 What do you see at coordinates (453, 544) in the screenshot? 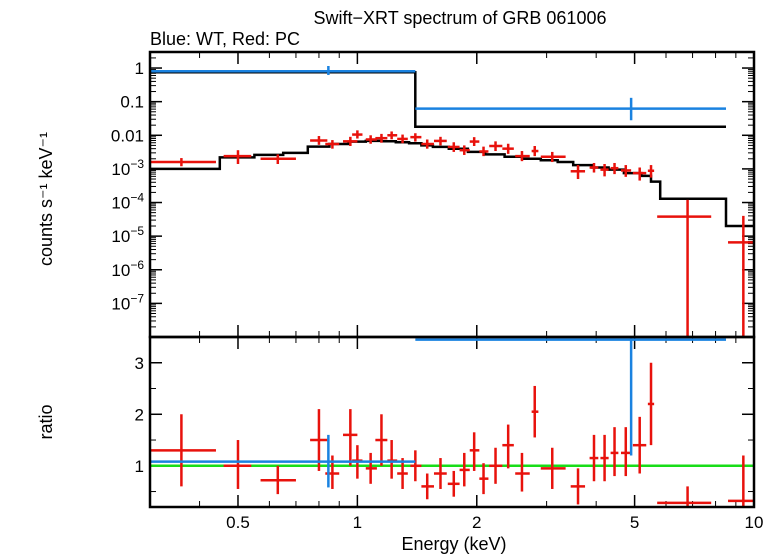
I see `x-axis-label: Energy (keV)` at bounding box center [453, 544].